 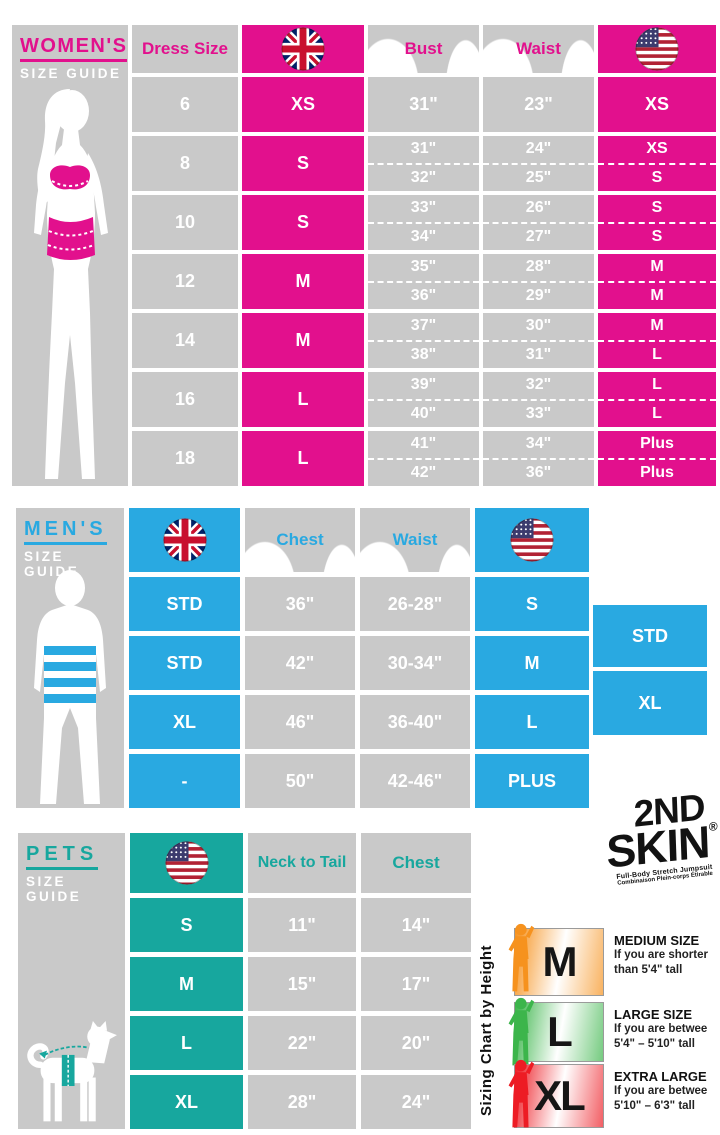 What do you see at coordinates (532, 604) in the screenshot?
I see `us-size-cell: S` at bounding box center [532, 604].